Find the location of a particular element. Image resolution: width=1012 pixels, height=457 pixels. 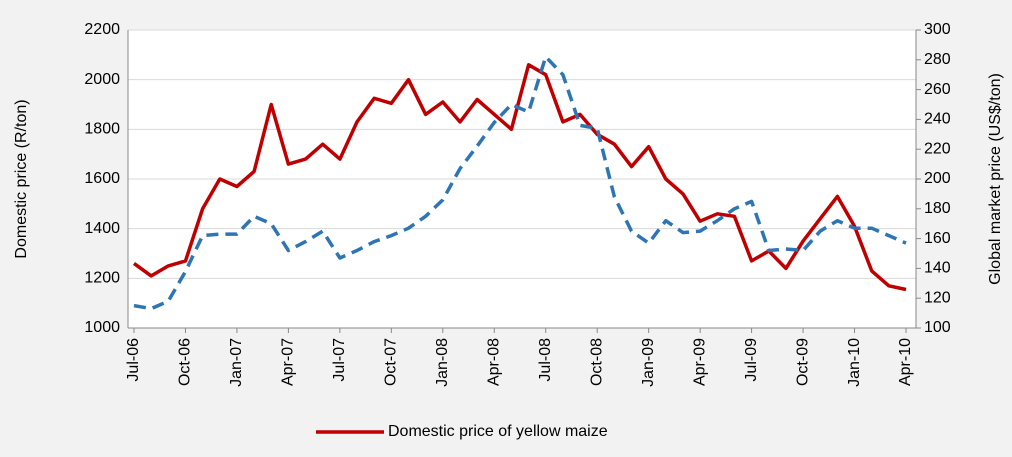

y2-tick-label: 280 is located at coordinates (937, 59).